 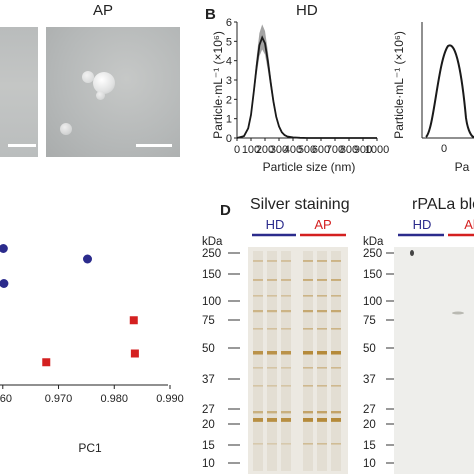 What do you see at coordinates (212, 242) in the screenshot?
I see `kda-header: kDa` at bounding box center [212, 242].